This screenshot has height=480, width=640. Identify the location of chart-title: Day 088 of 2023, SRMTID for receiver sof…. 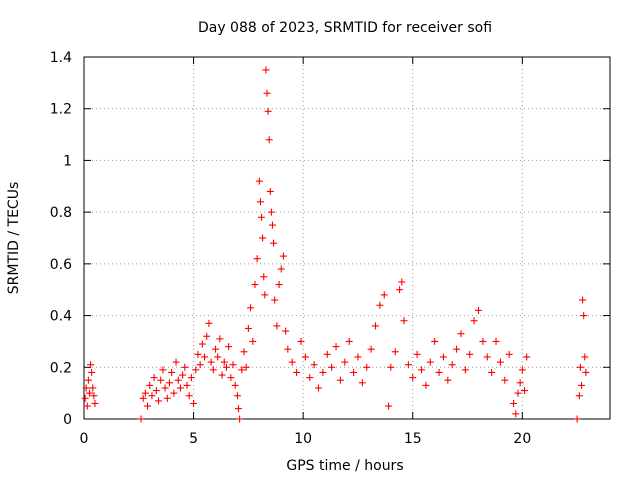
(345, 28).